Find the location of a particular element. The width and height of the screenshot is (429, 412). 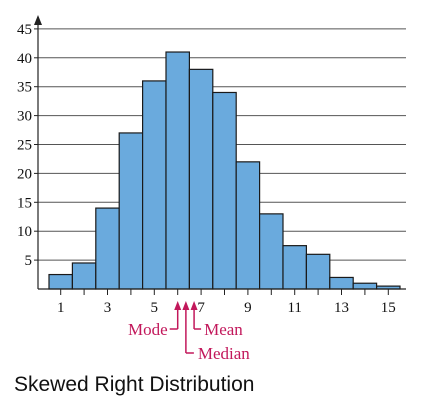

x-tick-label: 9 is located at coordinates (248, 308).